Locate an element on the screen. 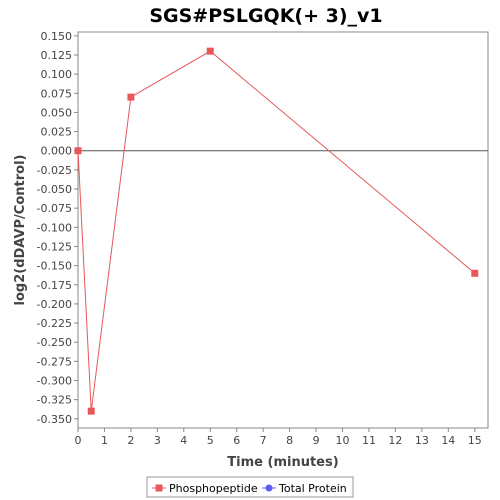  legend: Phosphopeptide Total Protein is located at coordinates (250, 487).